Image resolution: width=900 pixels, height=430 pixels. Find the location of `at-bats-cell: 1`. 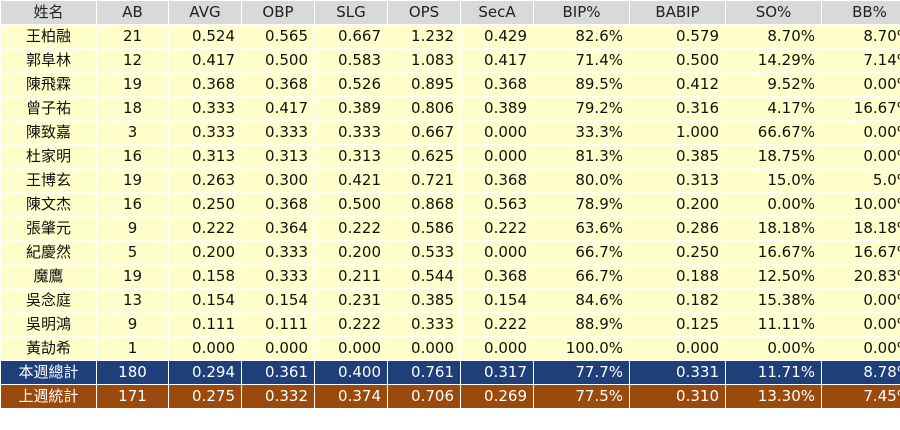

at-bats-cell: 1 is located at coordinates (132, 348).